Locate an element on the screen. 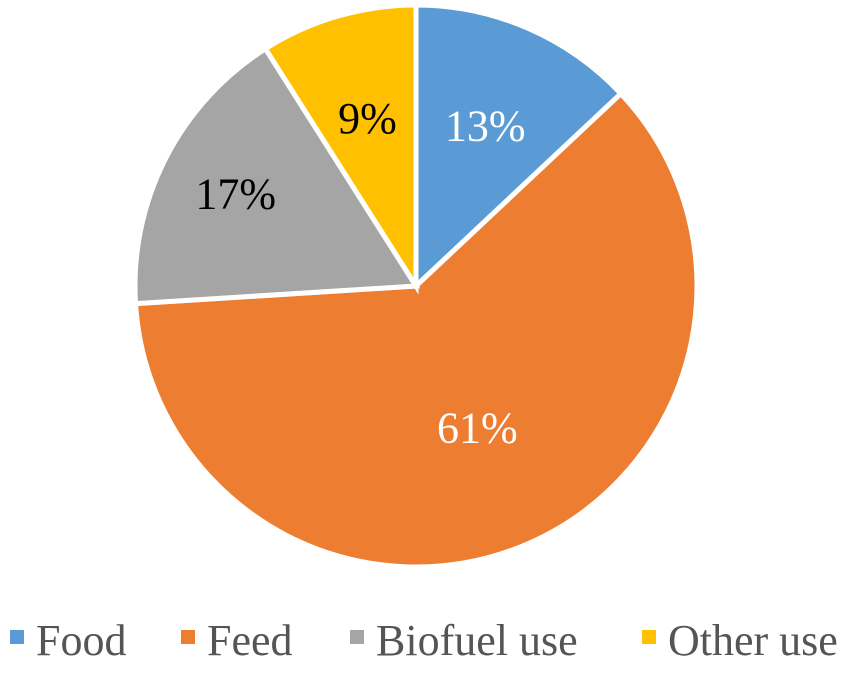 The height and width of the screenshot is (676, 850). data-label-biofuel-use: 17% is located at coordinates (235, 194).